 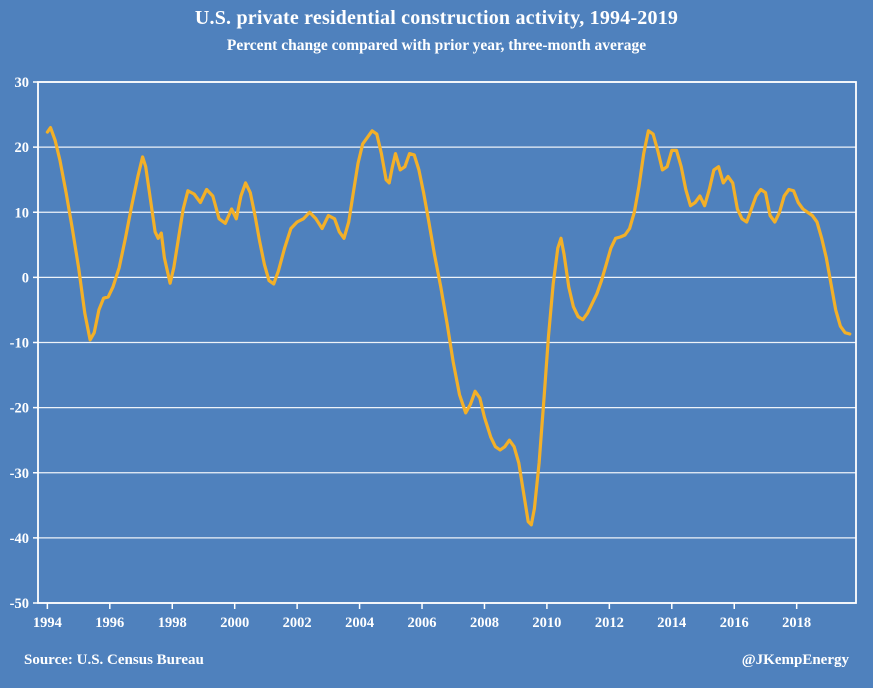 What do you see at coordinates (795, 660) in the screenshot?
I see `author-handle: @JKempEnergy` at bounding box center [795, 660].